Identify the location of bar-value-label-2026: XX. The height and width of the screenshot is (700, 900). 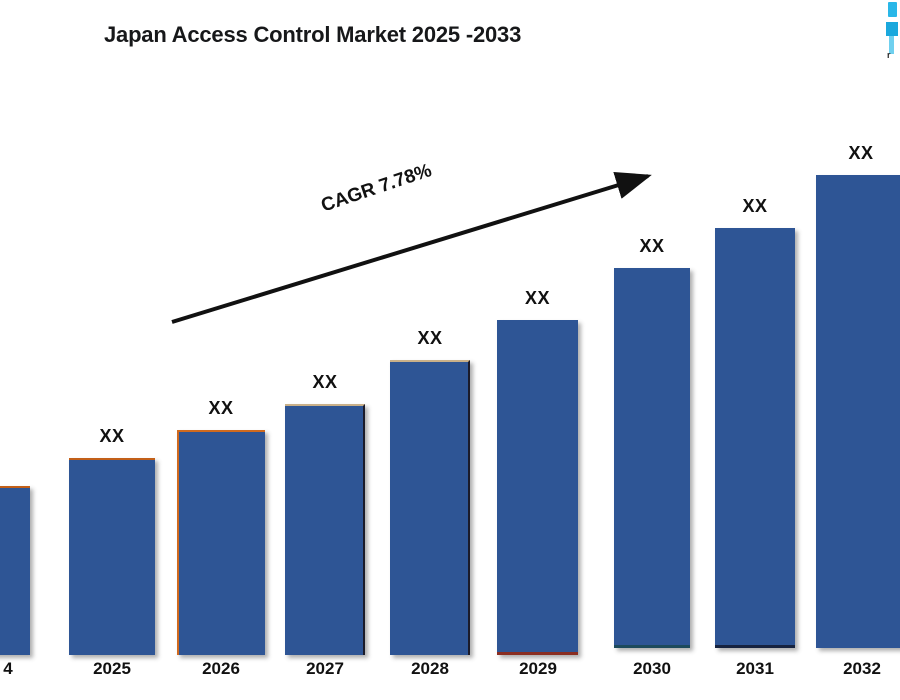
(221, 408).